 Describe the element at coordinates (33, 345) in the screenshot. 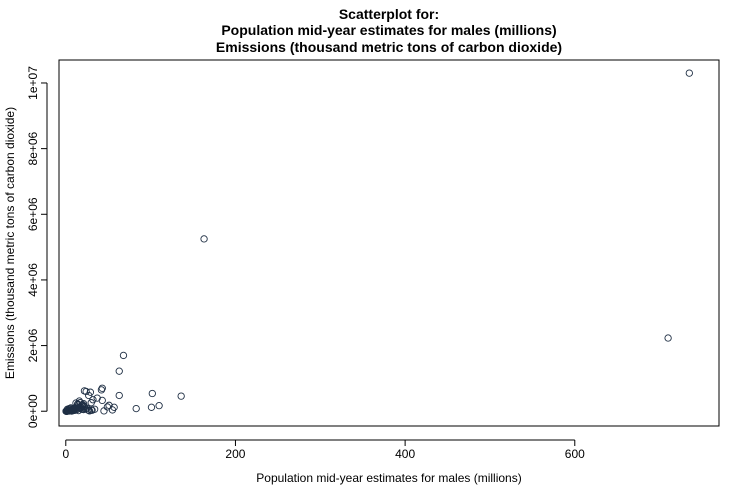

I see `y-tick-label: 2e+06` at that location.